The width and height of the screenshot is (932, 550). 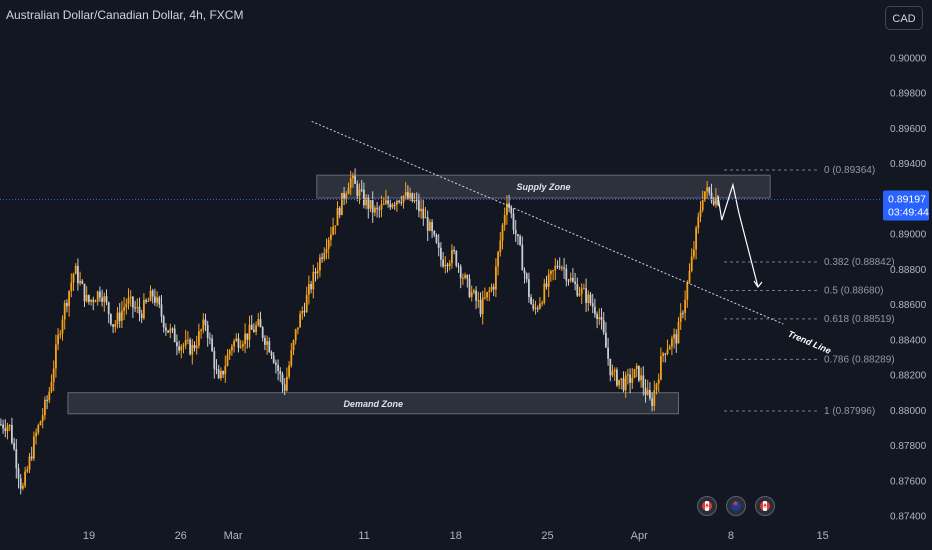 What do you see at coordinates (859, 319) in the screenshot?
I see `fib-level-label: 0.618 (0.88519)` at bounding box center [859, 319].